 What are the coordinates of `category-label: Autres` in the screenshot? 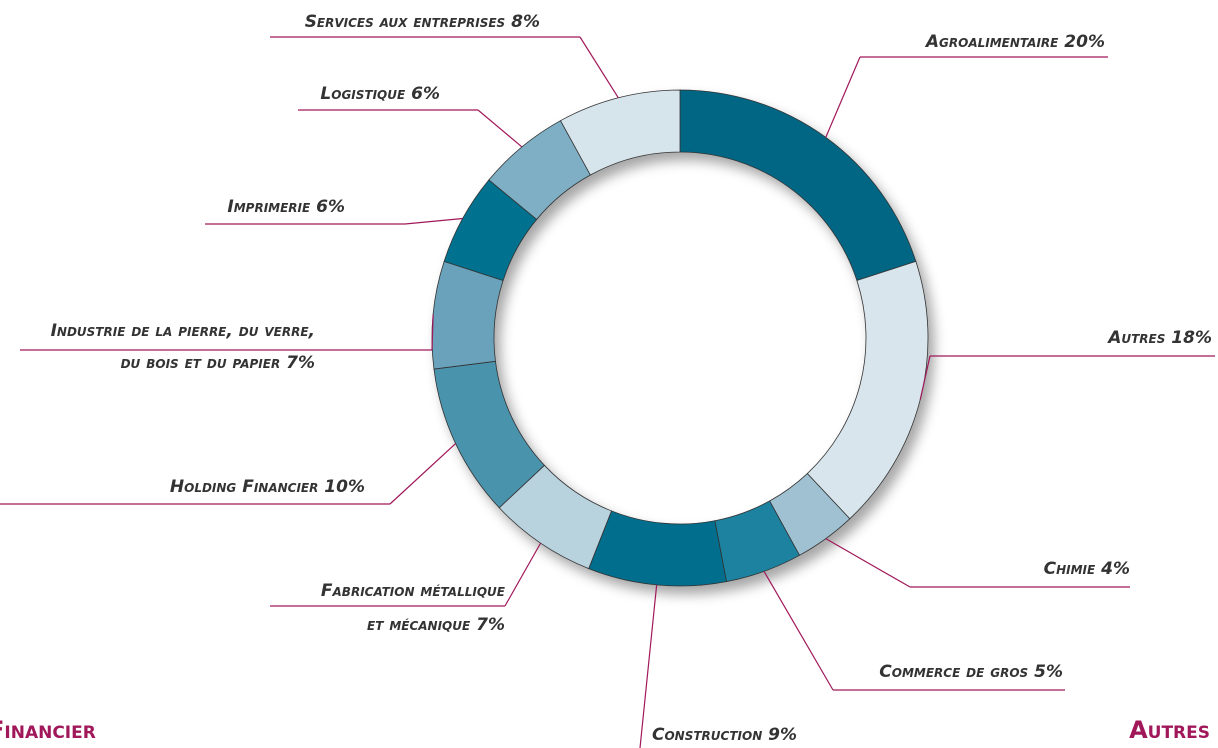 It's located at (1135, 338).